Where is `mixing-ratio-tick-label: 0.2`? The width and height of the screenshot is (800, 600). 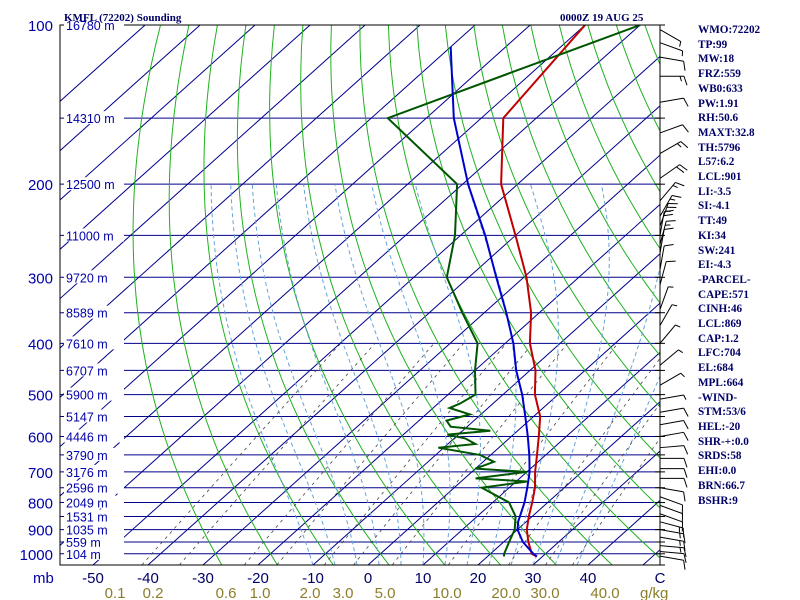
mixing-ratio-tick-label: 0.2 is located at coordinates (153, 592).